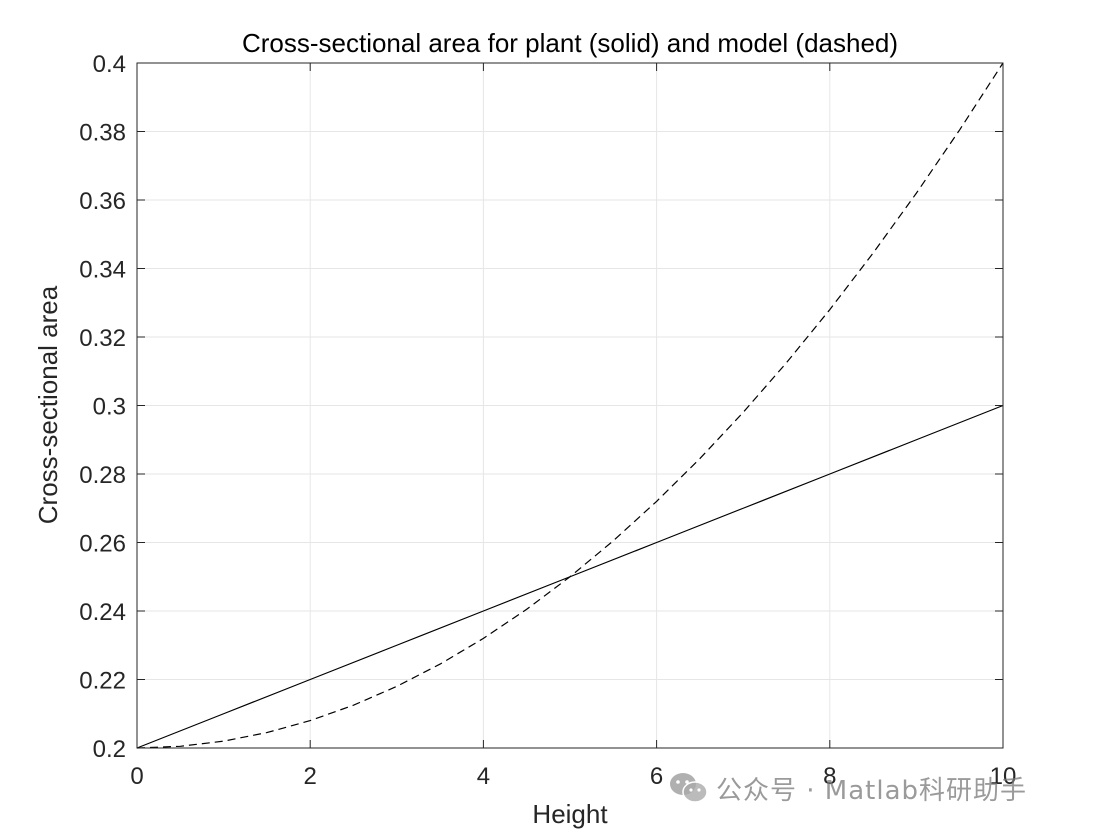 This screenshot has width=1104, height=832. Describe the element at coordinates (102, 338) in the screenshot. I see `y-tick-label: 0.32` at that location.